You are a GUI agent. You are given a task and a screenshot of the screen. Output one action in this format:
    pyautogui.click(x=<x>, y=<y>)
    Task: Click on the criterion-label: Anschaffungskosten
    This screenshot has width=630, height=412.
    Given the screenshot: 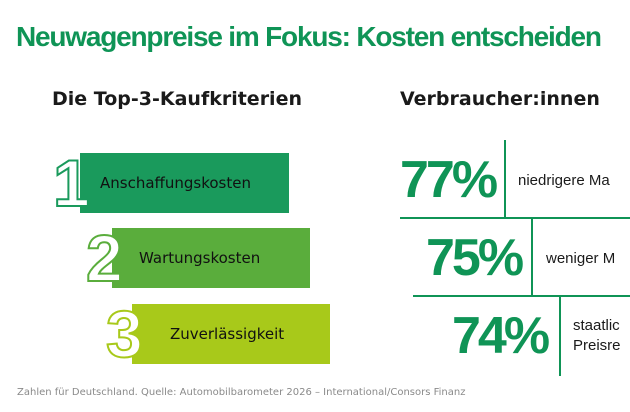 What is the action you would take?
    pyautogui.click(x=175, y=183)
    